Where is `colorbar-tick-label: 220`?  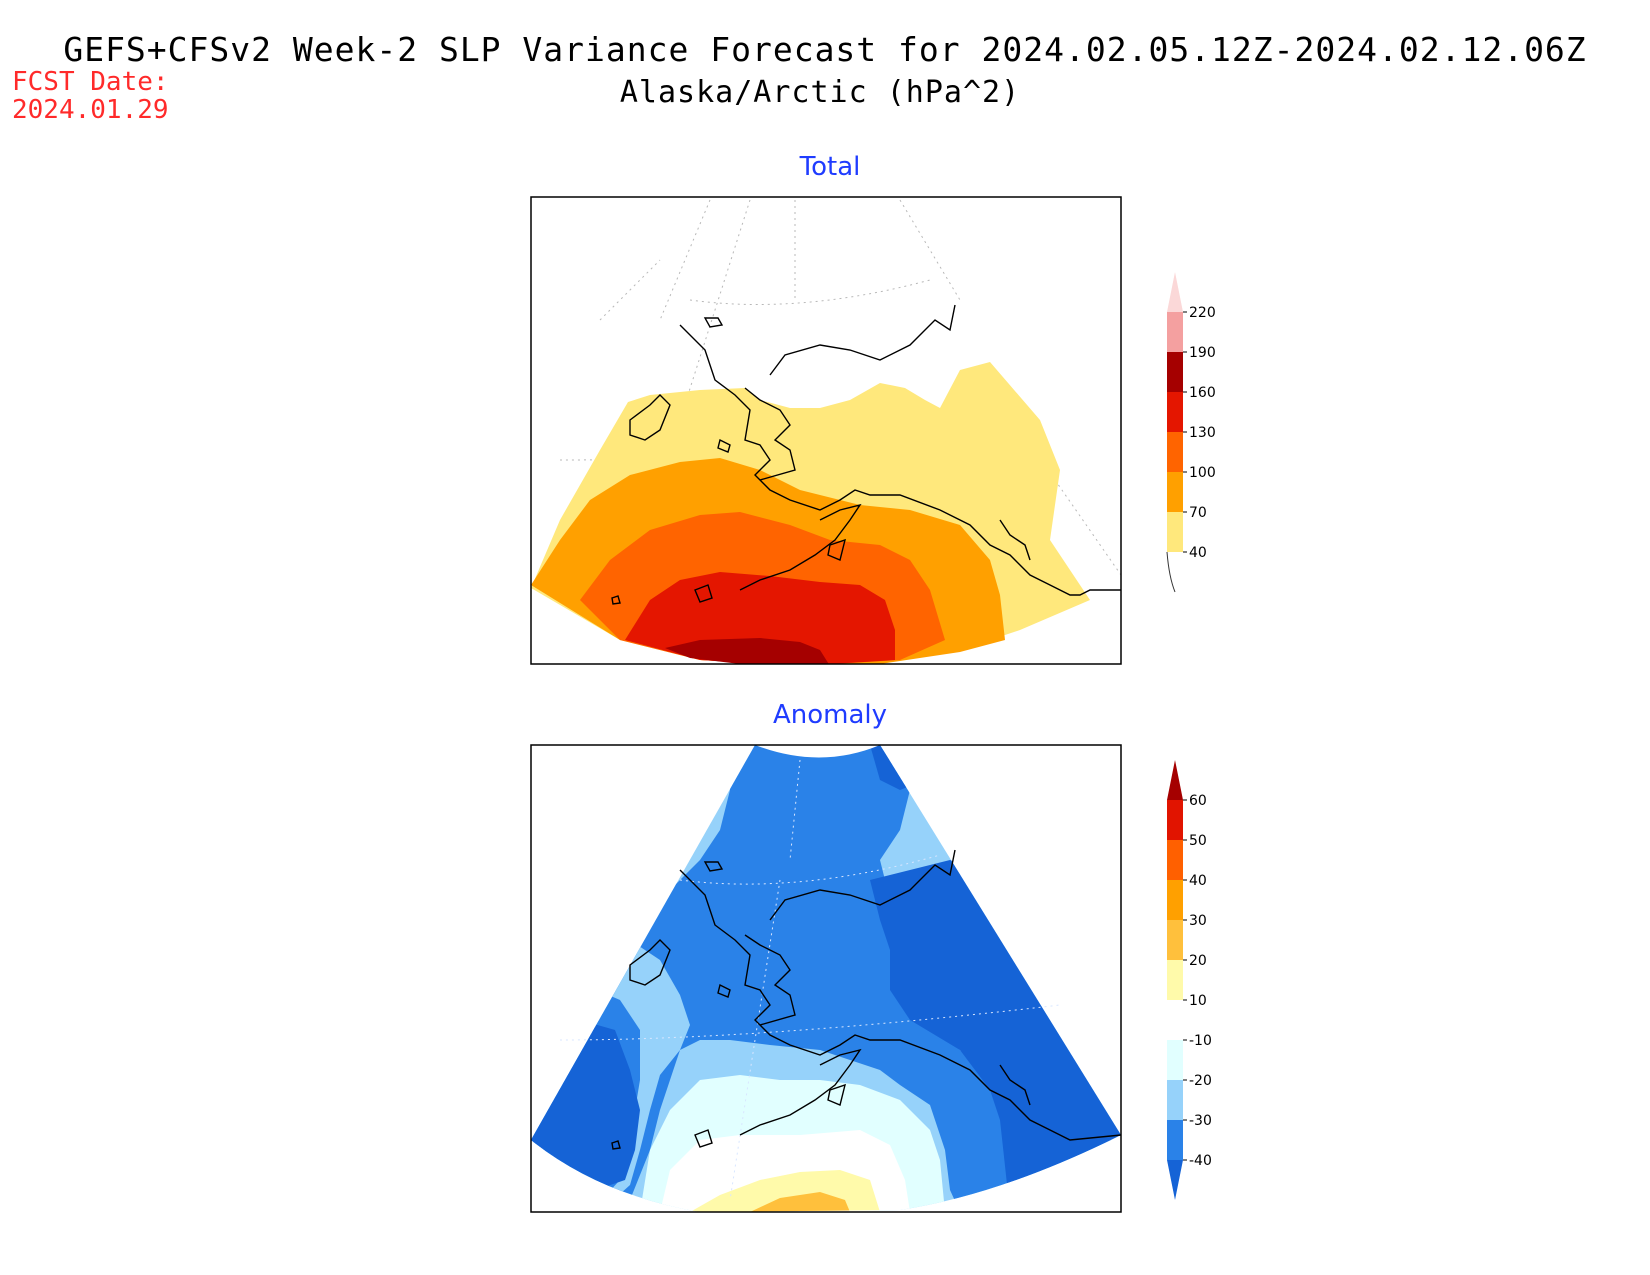 colorbar-tick-label: 220 is located at coordinates (1202, 313).